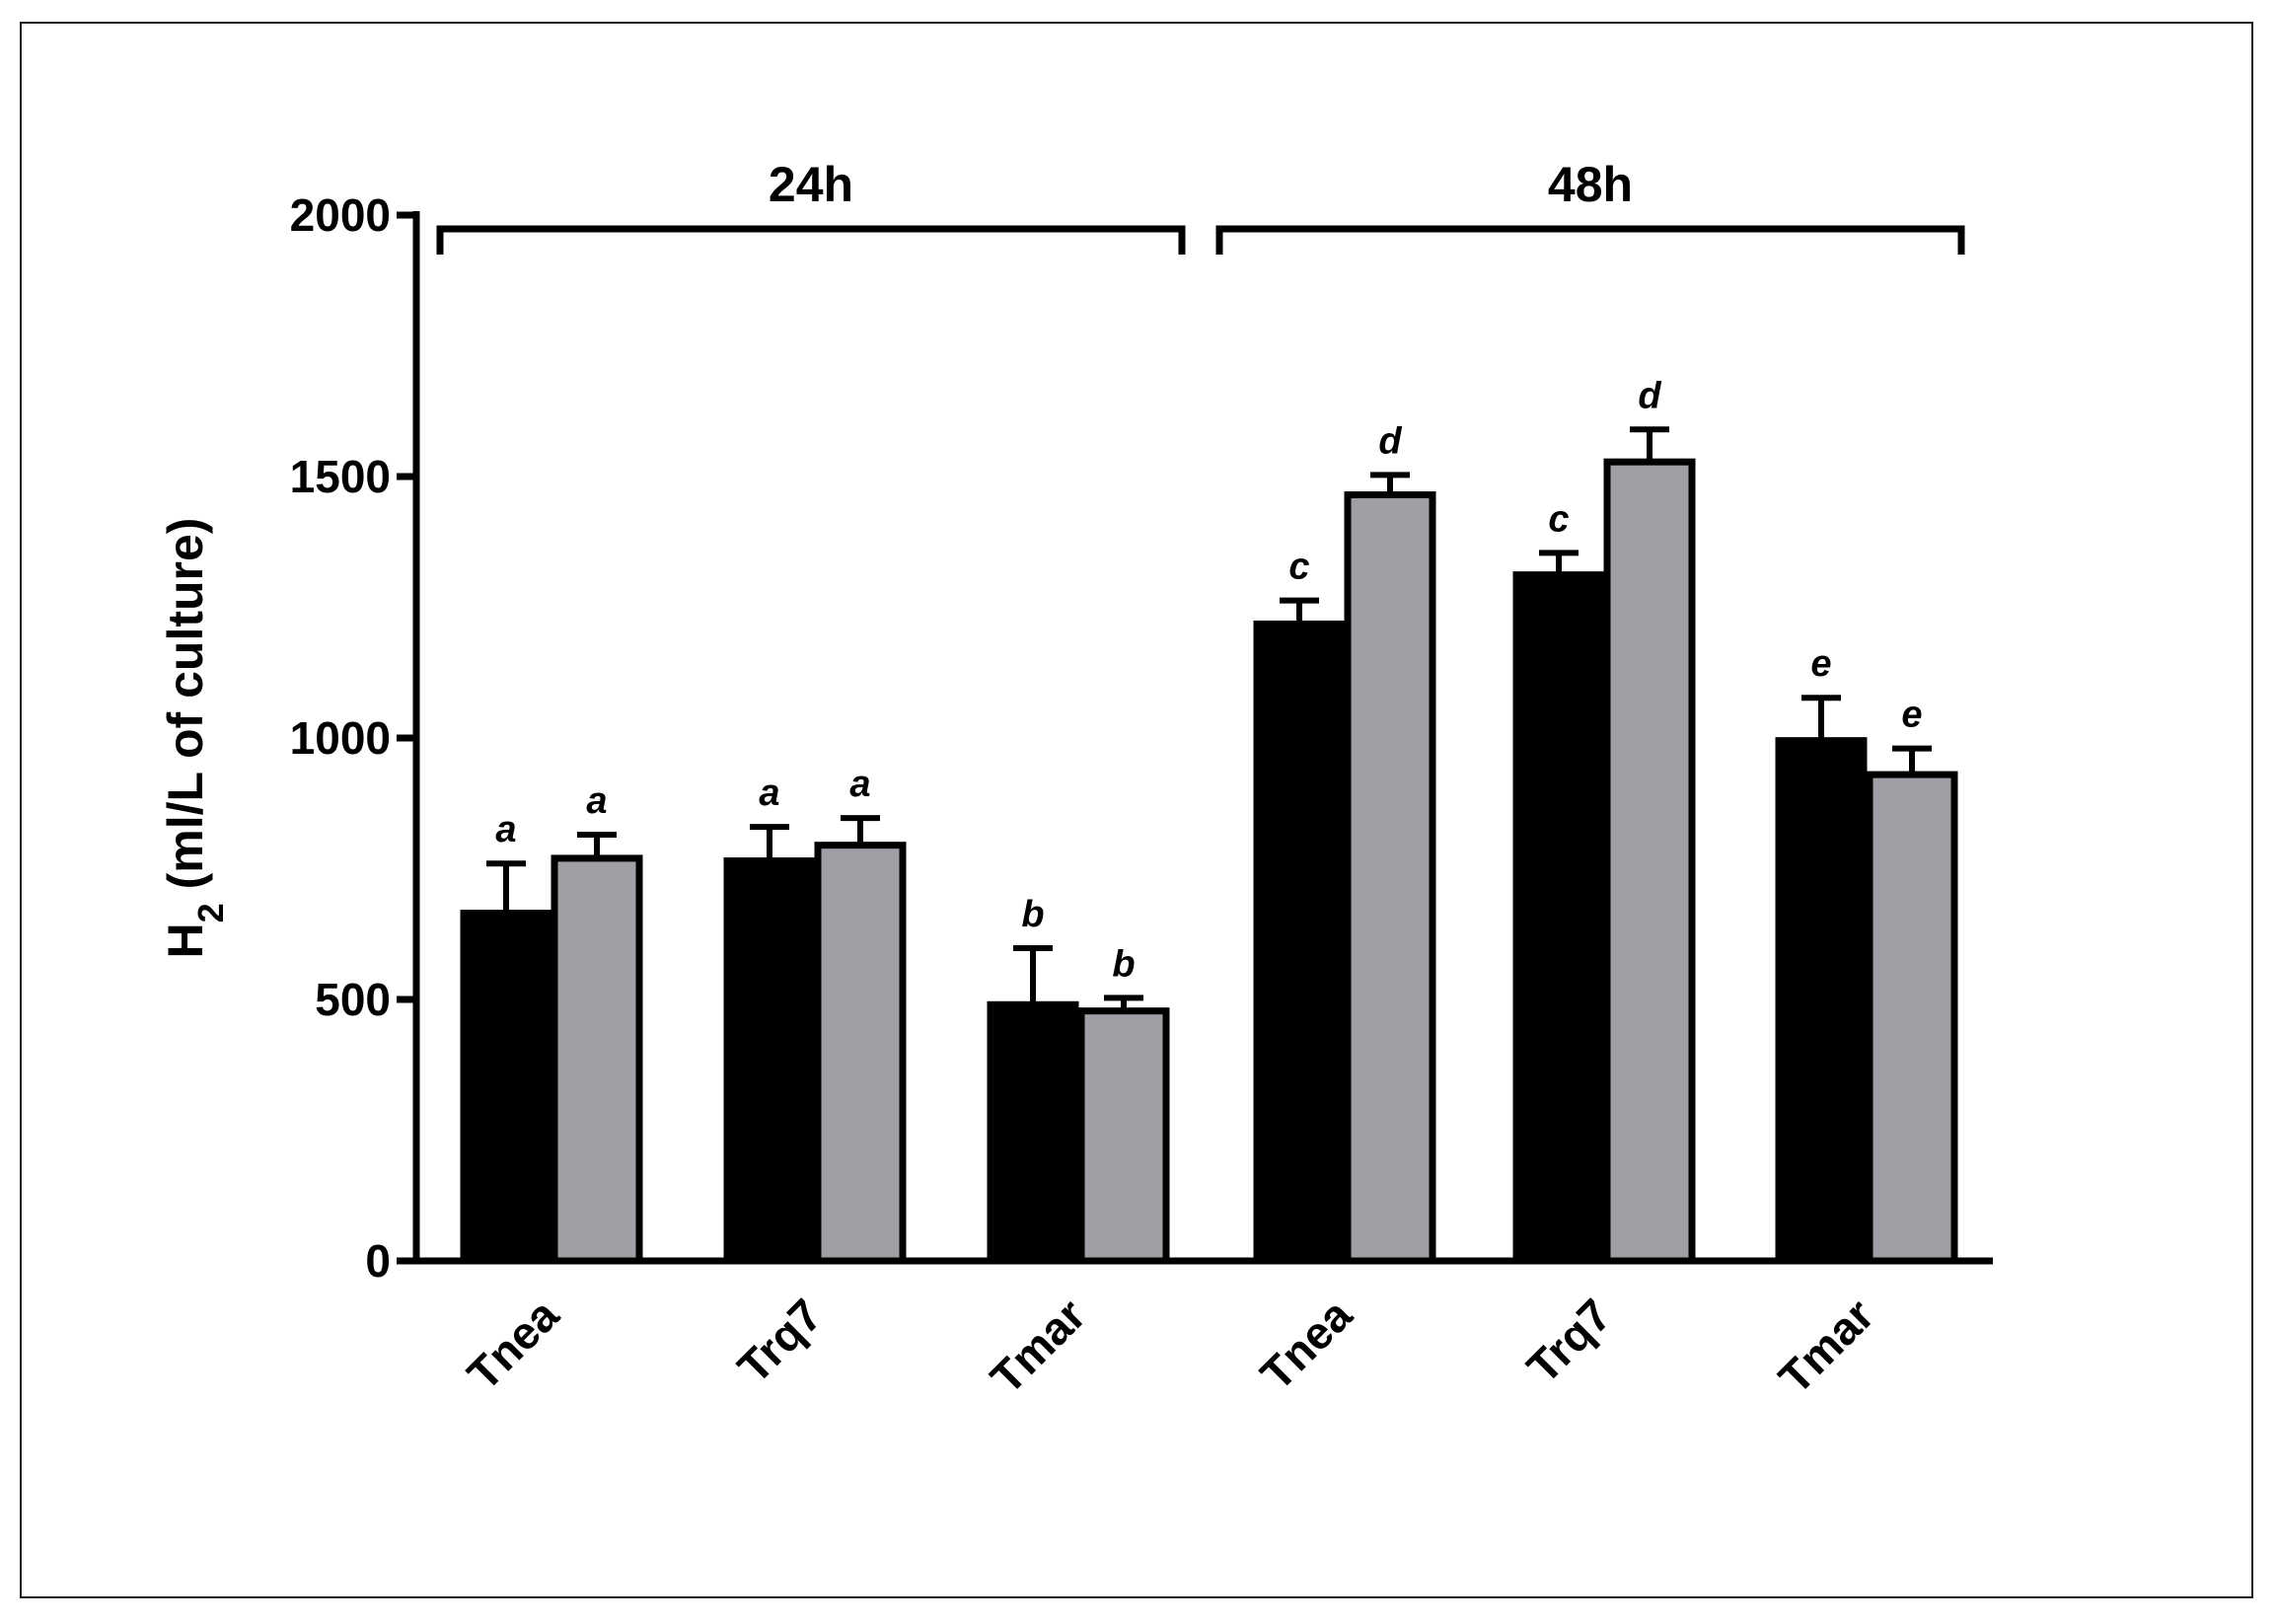 Image resolution: width=2277 pixels, height=1624 pixels. What do you see at coordinates (340, 738) in the screenshot?
I see `y-tick-label: 1000` at bounding box center [340, 738].